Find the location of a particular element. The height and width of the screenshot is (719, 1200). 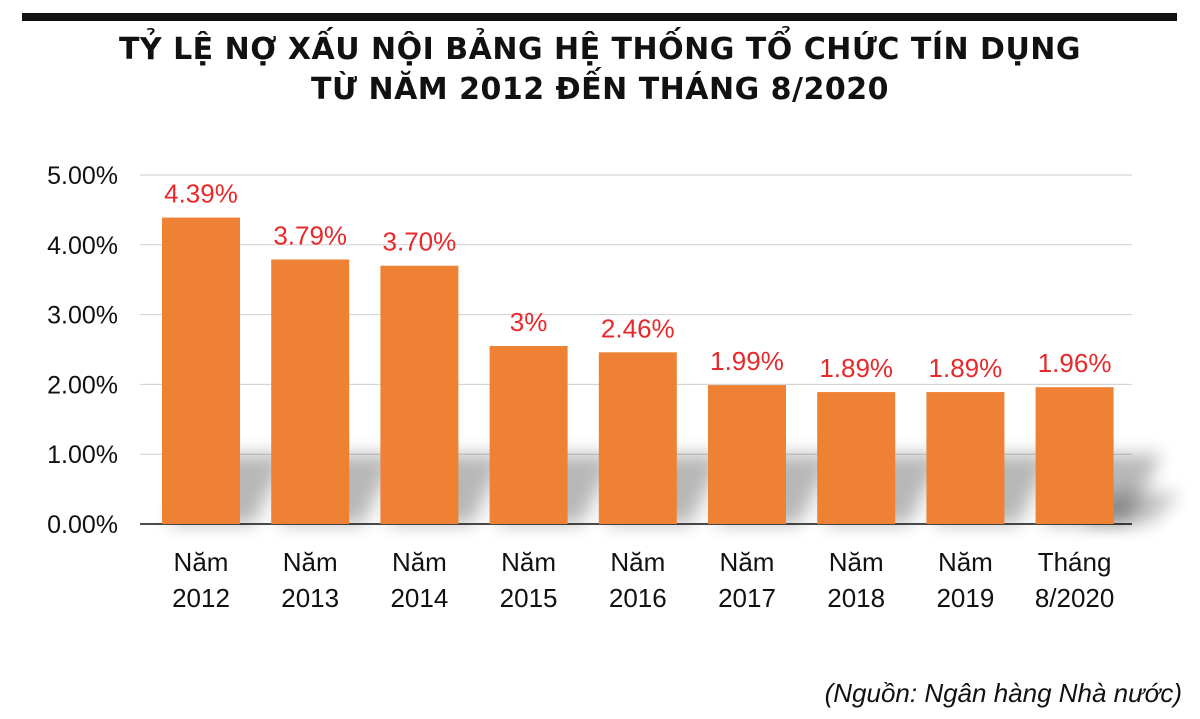

source-note: (Nguồn: Ngân hàng Nhà nước) is located at coordinates (1003, 693).